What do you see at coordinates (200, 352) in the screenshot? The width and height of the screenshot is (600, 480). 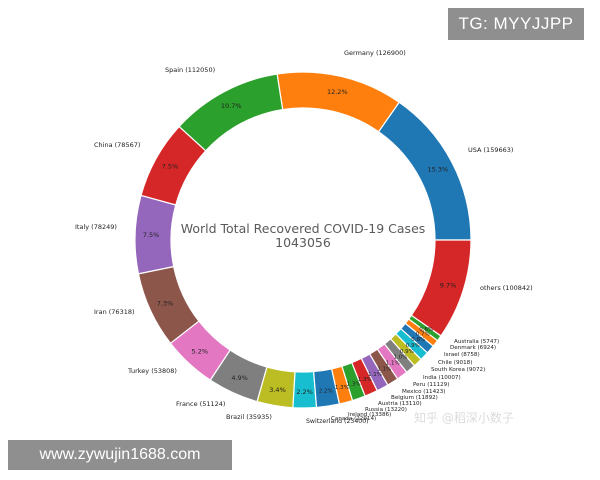 I see `slice-percent-label: 5.2%` at bounding box center [200, 352].